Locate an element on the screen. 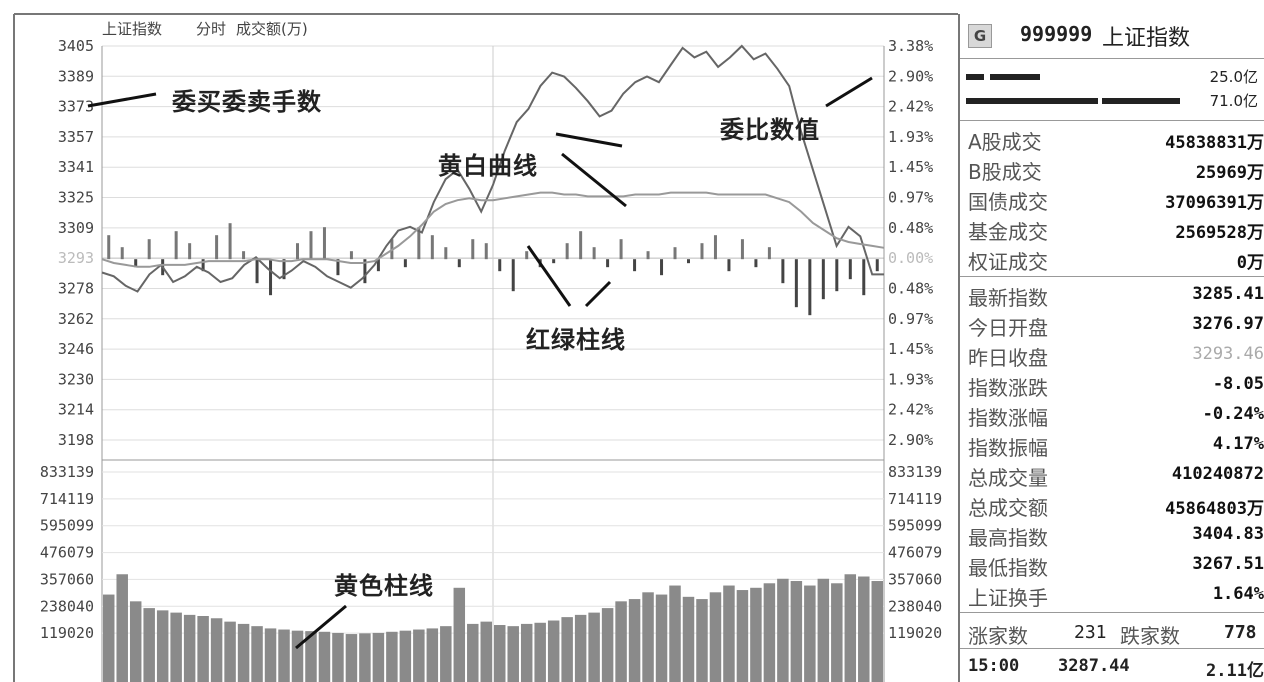  pct-tick-label: 0.00% is located at coordinates (910, 258).